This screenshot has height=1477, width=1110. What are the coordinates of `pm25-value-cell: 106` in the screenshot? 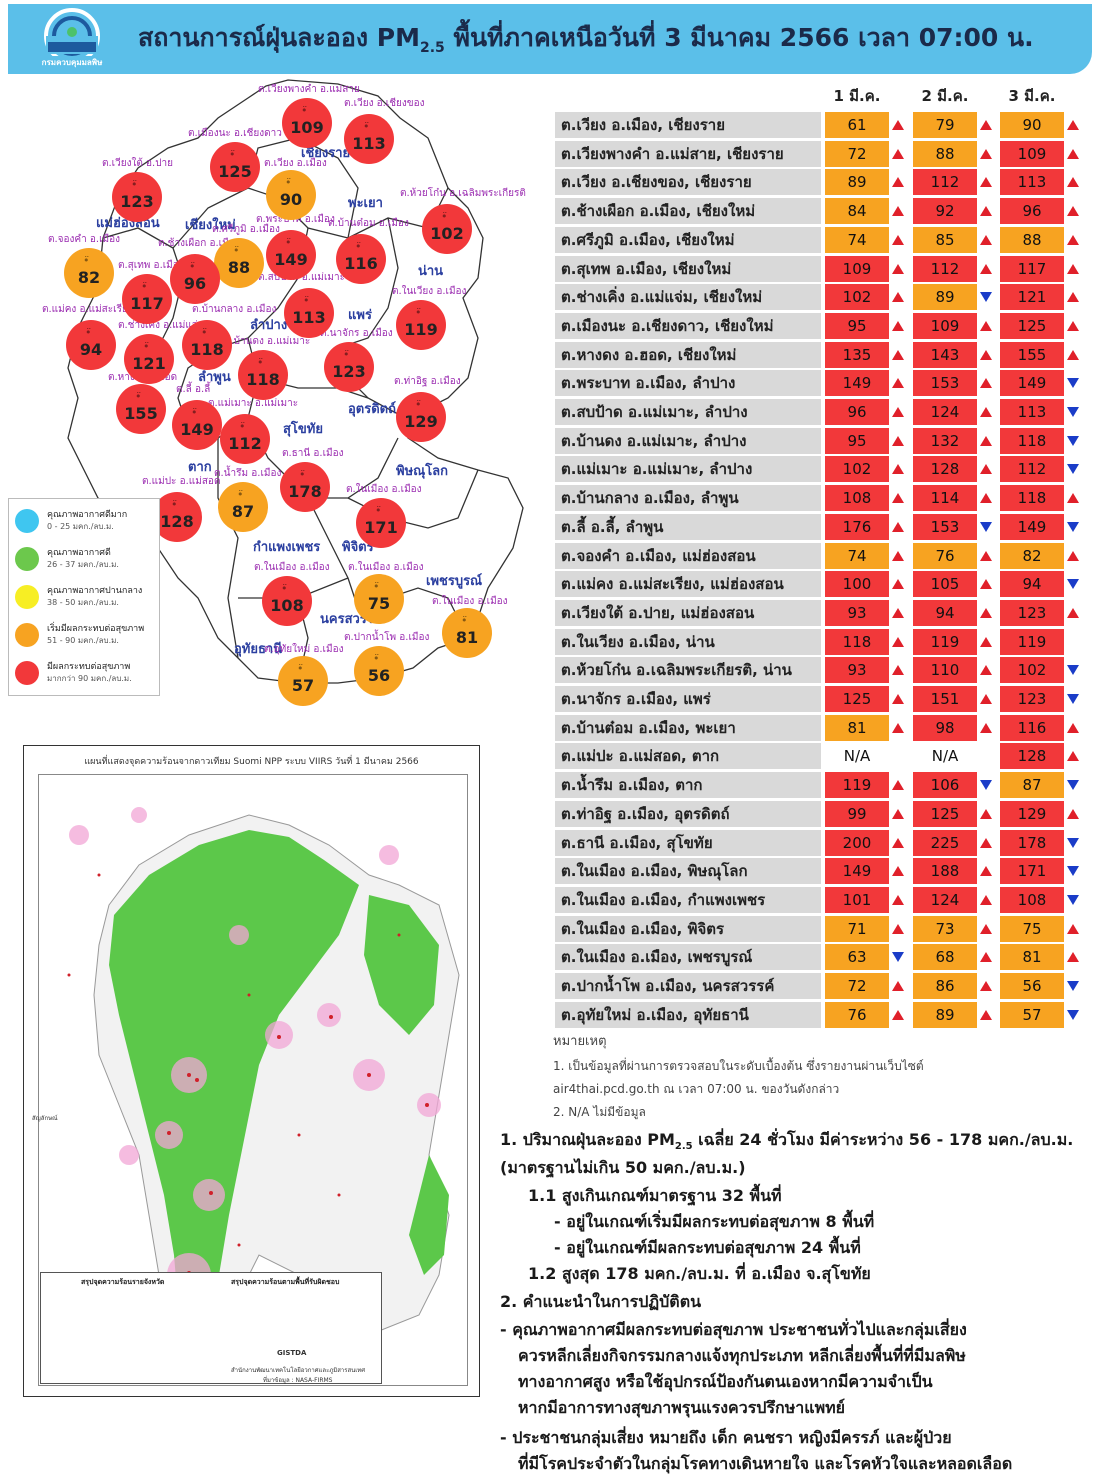 It's located at (945, 785).